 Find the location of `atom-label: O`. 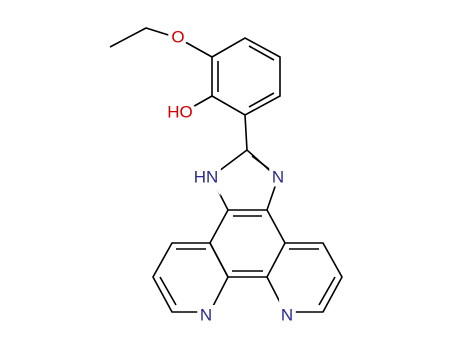

atom-label: O is located at coordinates (177, 36).